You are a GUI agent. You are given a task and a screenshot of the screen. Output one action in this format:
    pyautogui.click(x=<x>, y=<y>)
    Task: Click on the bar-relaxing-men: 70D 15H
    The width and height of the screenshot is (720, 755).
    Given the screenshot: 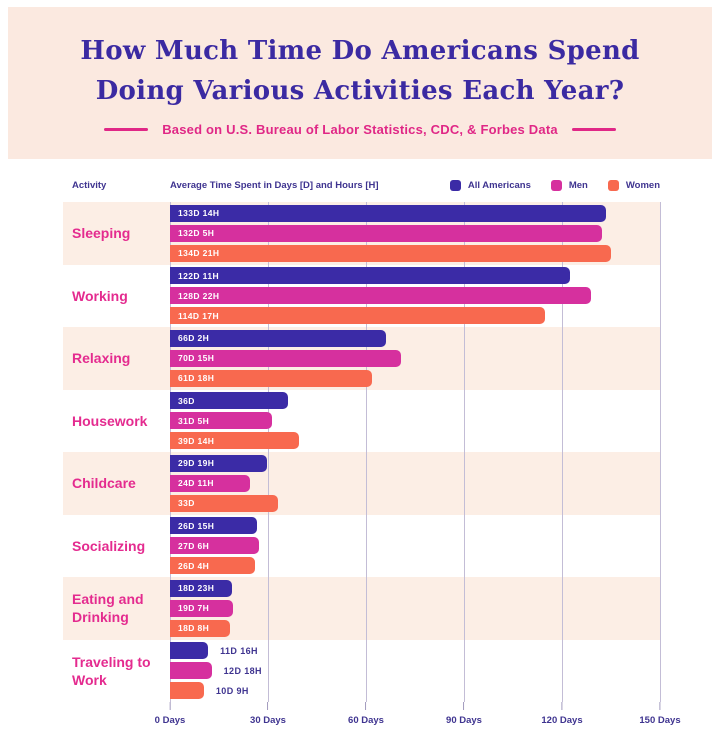 What is the action you would take?
    pyautogui.click(x=285, y=358)
    